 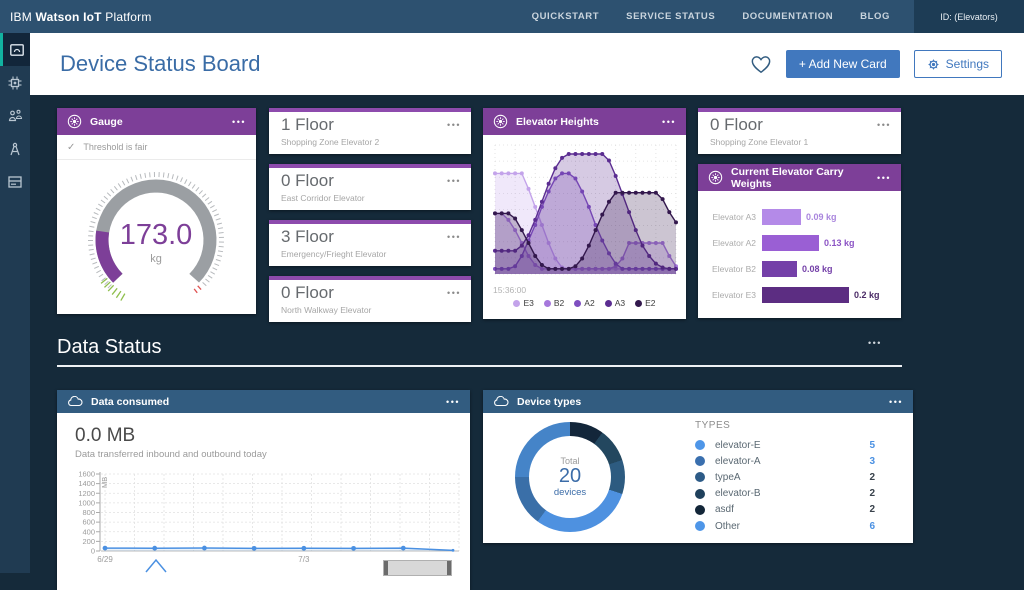 I want to click on nav-link-documentation: DOCUMENTATION, so click(x=787, y=16).